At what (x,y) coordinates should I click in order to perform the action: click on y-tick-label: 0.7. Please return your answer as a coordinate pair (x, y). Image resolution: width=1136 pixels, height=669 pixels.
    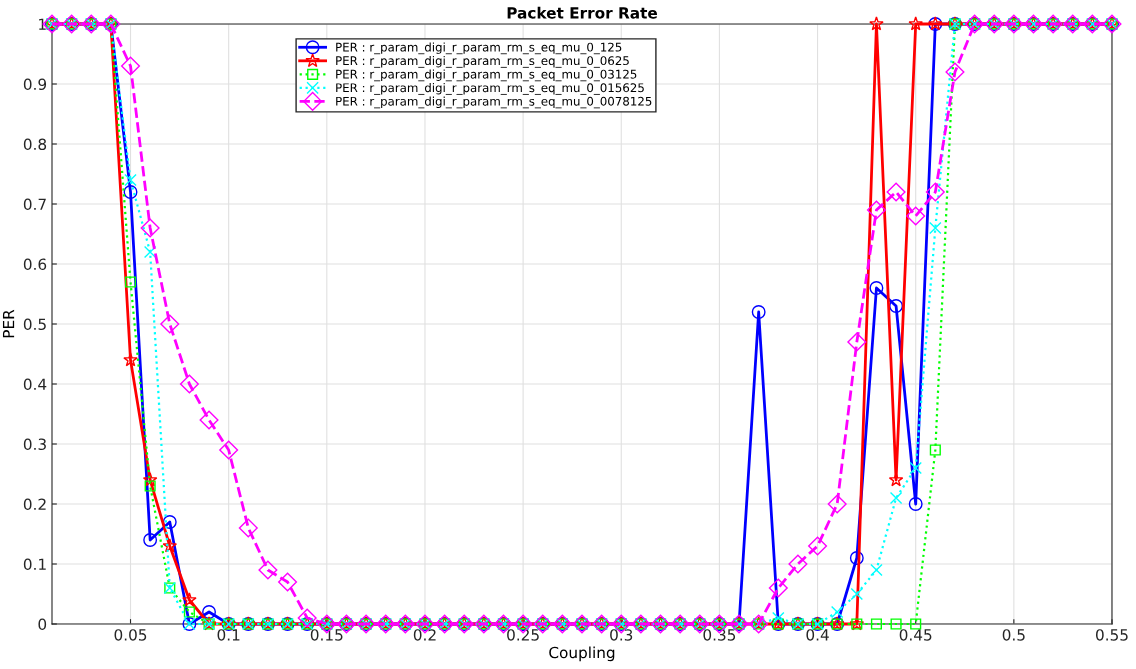
    Looking at the image, I should click on (34, 204).